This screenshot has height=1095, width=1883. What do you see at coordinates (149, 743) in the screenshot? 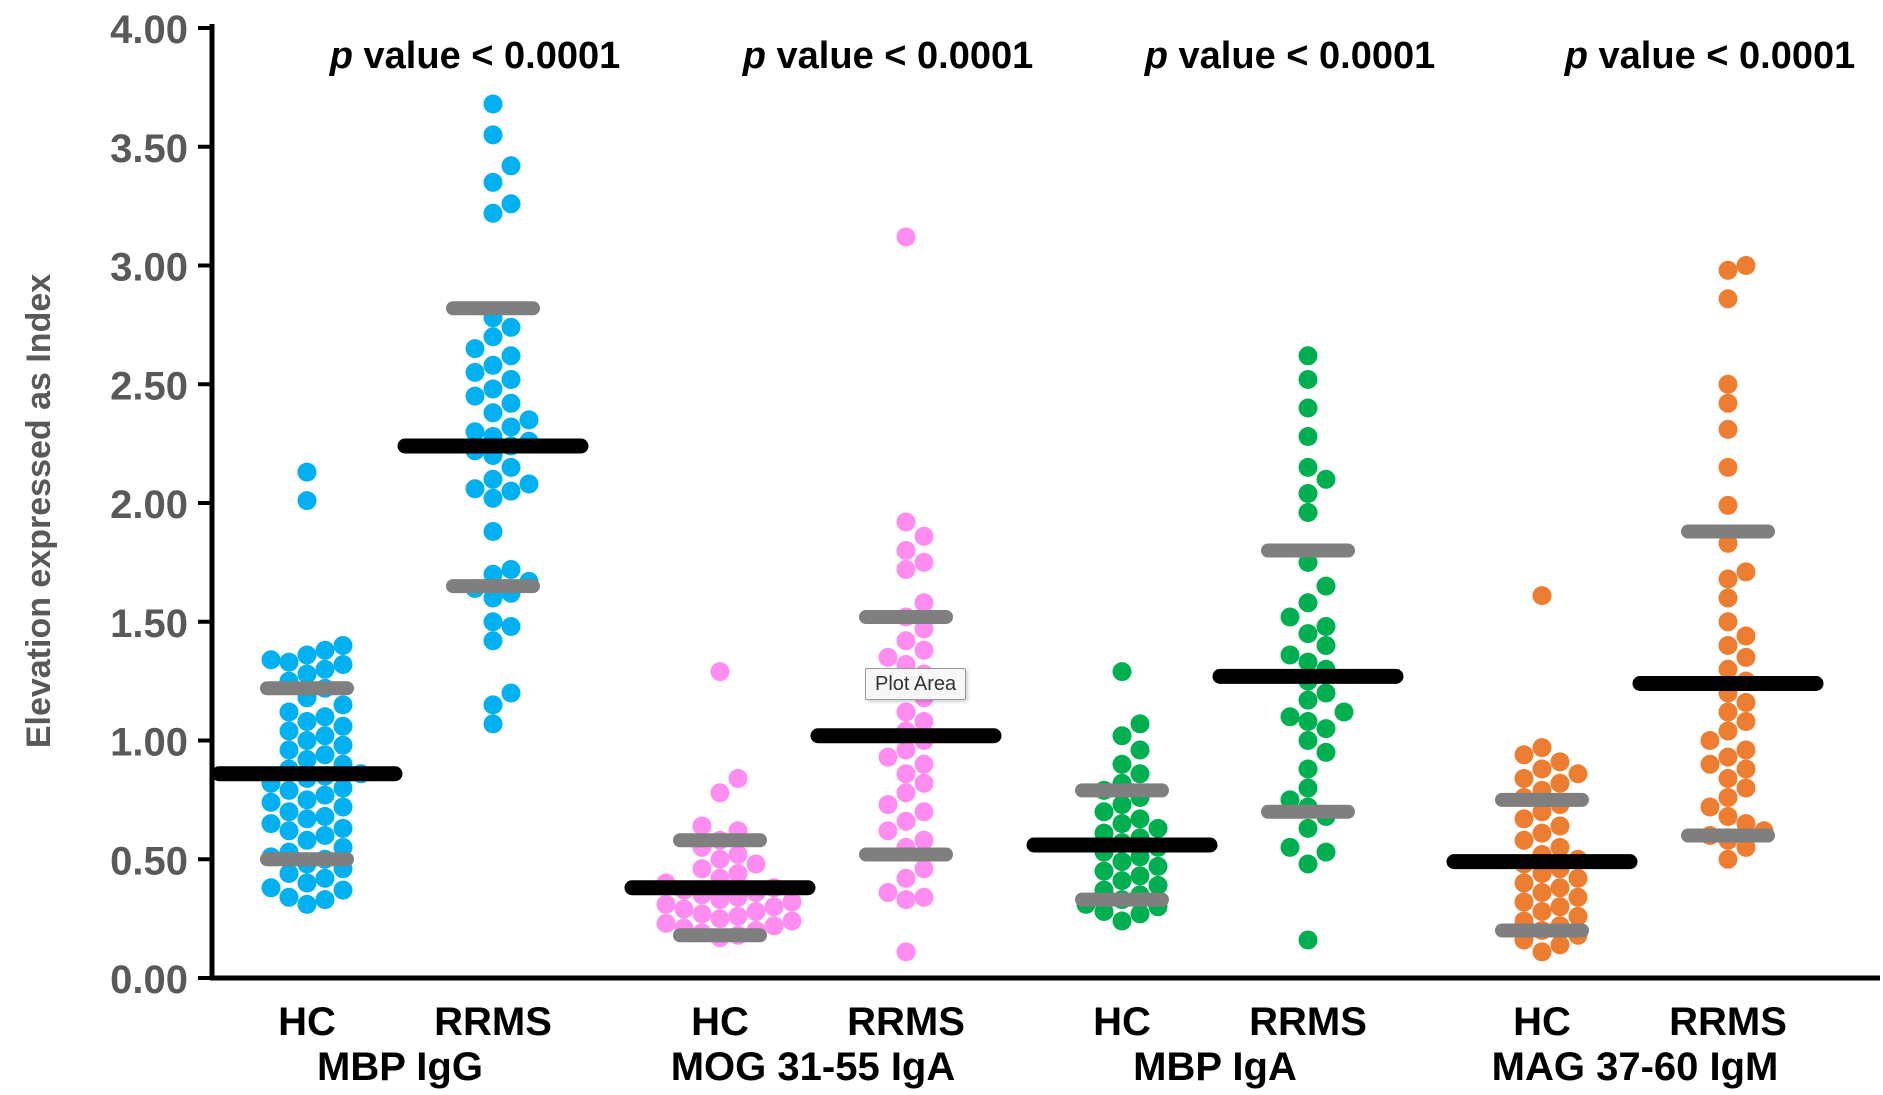
I see `y-tick-label: 1.00` at bounding box center [149, 743].